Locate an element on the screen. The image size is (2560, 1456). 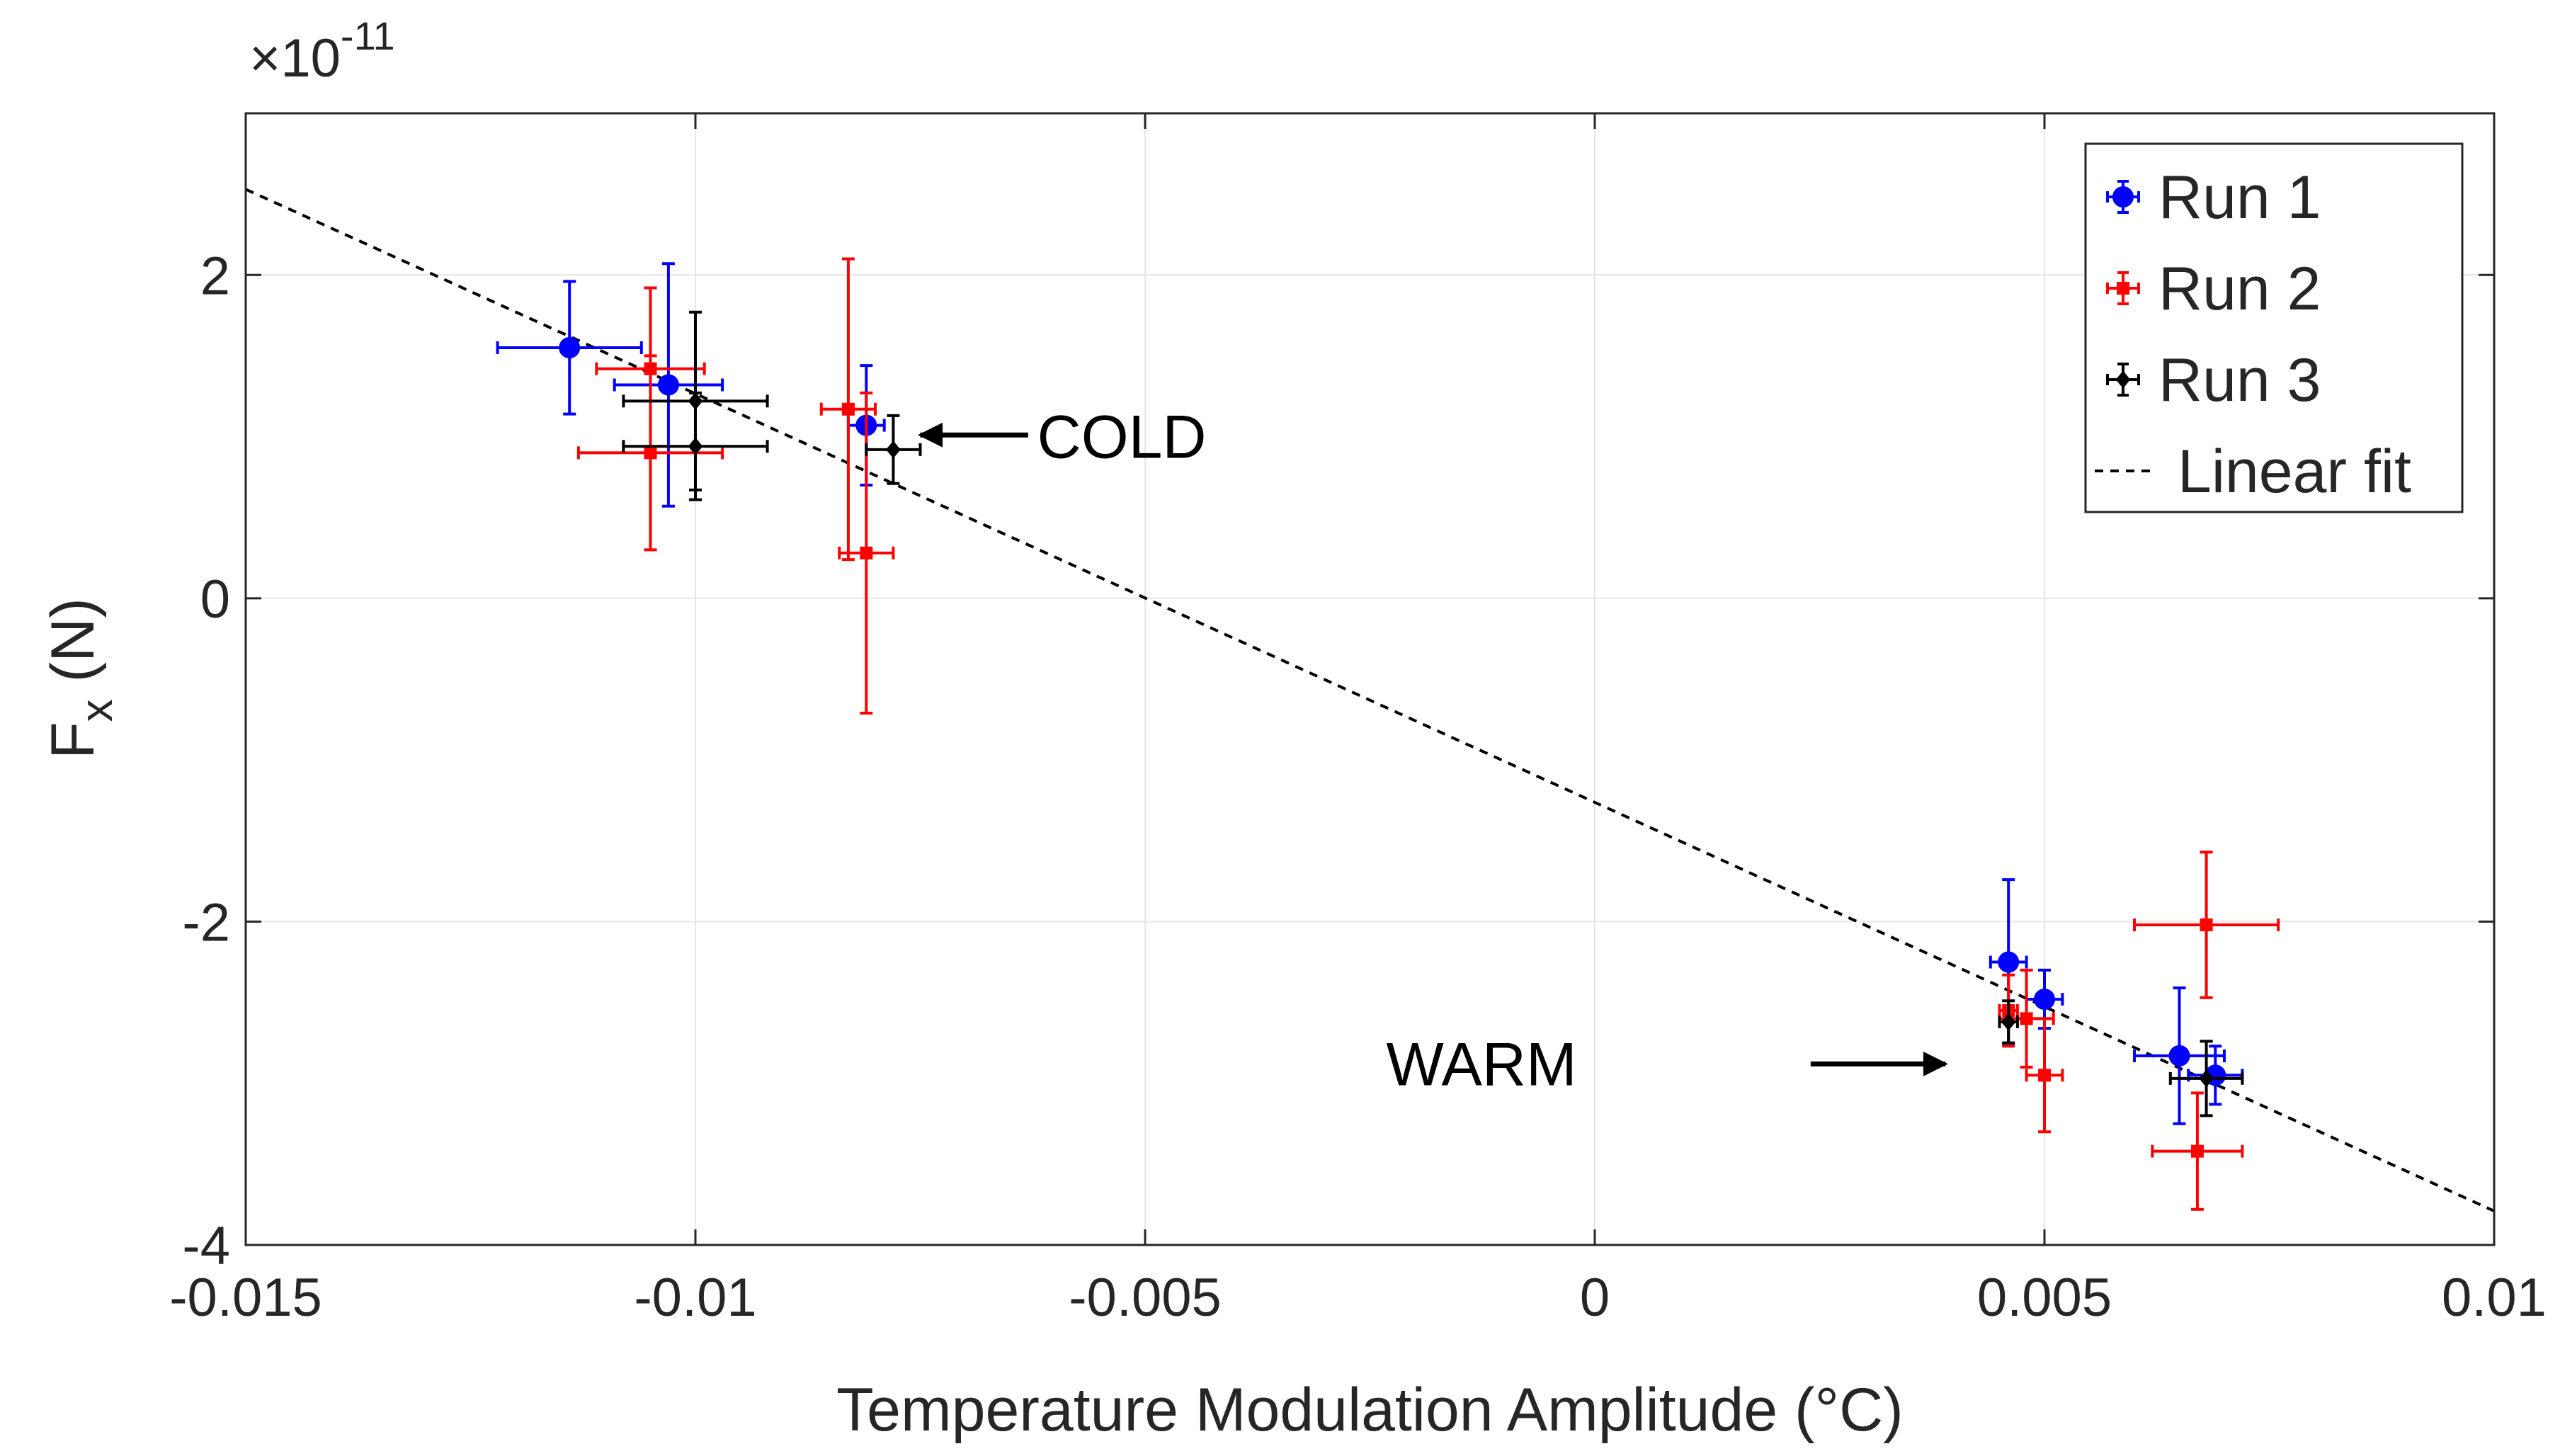
x-tick-label: -0.005 is located at coordinates (1145, 1298).